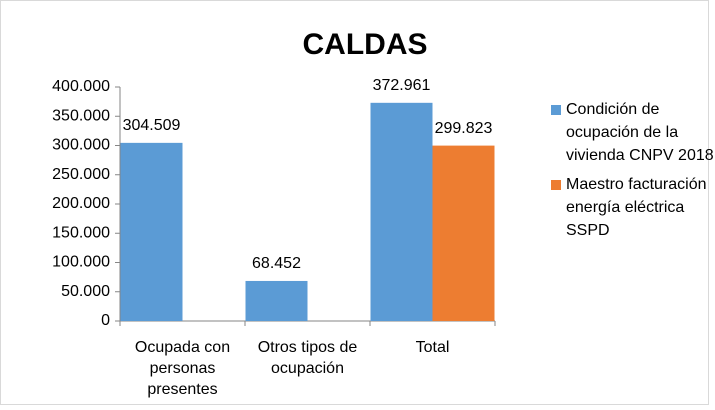 The image size is (715, 410). I want to click on x-tick-label: Ocupada con personas presentes, so click(182, 368).